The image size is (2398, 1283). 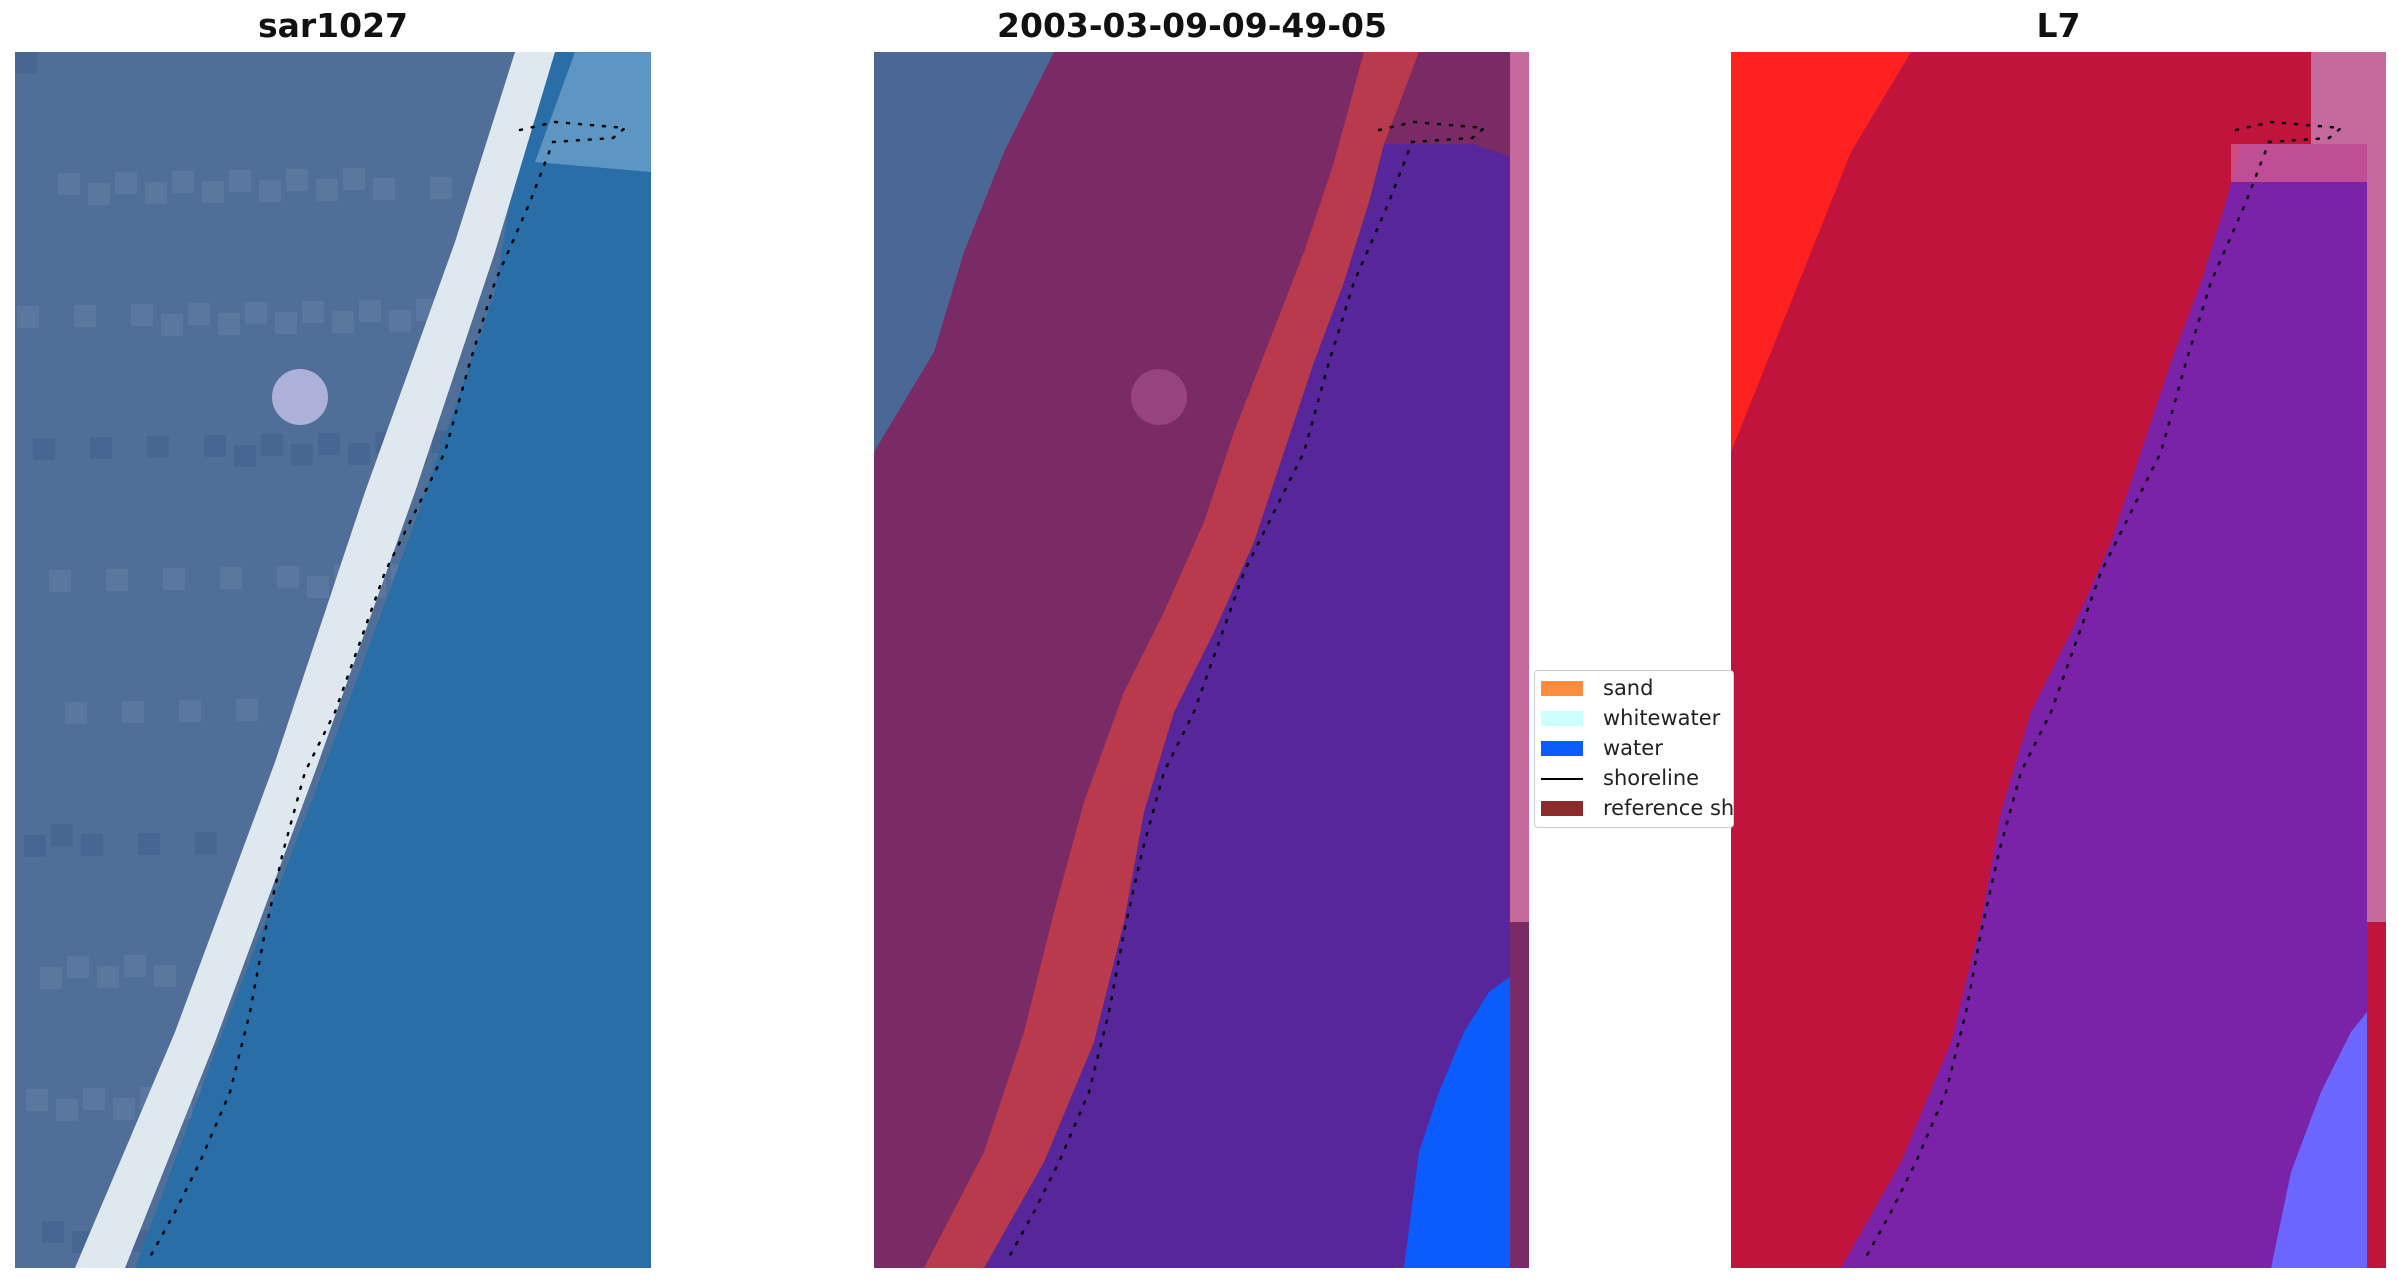 What do you see at coordinates (1457, 1122) in the screenshot?
I see `water-blue-class` at bounding box center [1457, 1122].